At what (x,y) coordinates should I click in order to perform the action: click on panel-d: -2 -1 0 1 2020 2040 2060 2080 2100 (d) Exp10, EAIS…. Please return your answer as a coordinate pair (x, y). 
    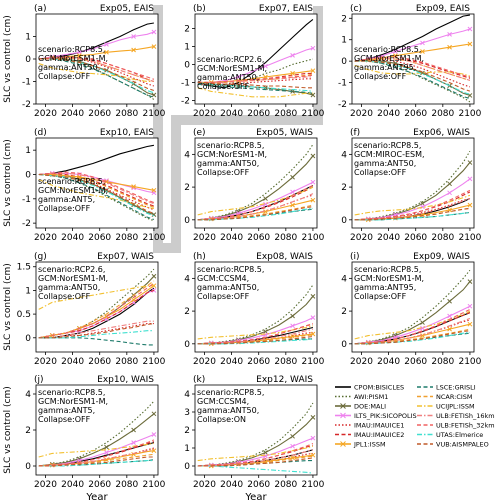
    Looking at the image, I should click on (84, 185).